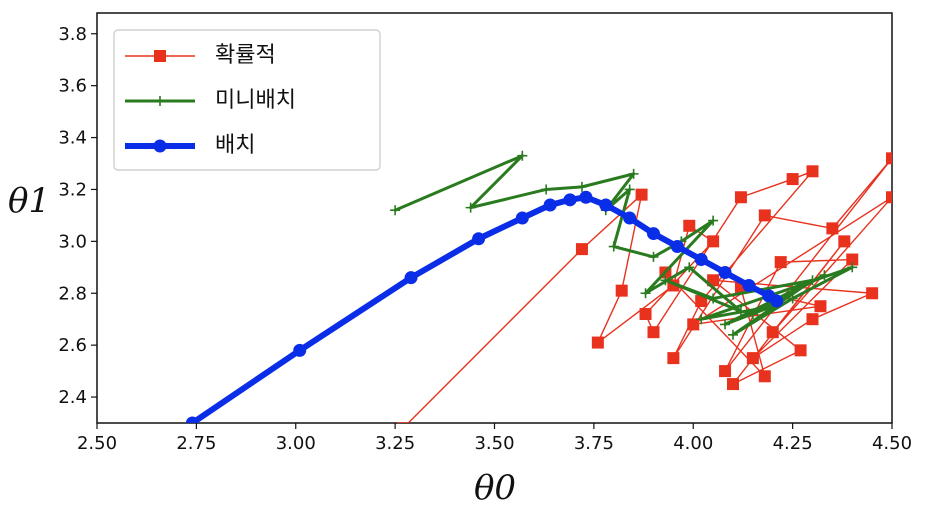 This screenshot has height=520, width=928. What do you see at coordinates (495, 488) in the screenshot?
I see `x-axis-title: θ0` at bounding box center [495, 488].